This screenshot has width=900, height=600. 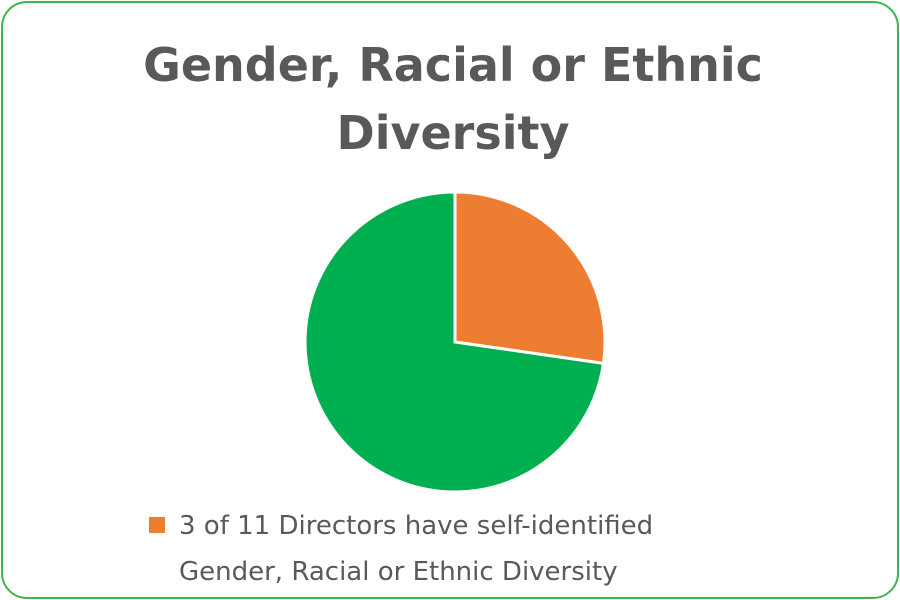 What do you see at coordinates (530, 278) in the screenshot?
I see `pie-slice` at bounding box center [530, 278].